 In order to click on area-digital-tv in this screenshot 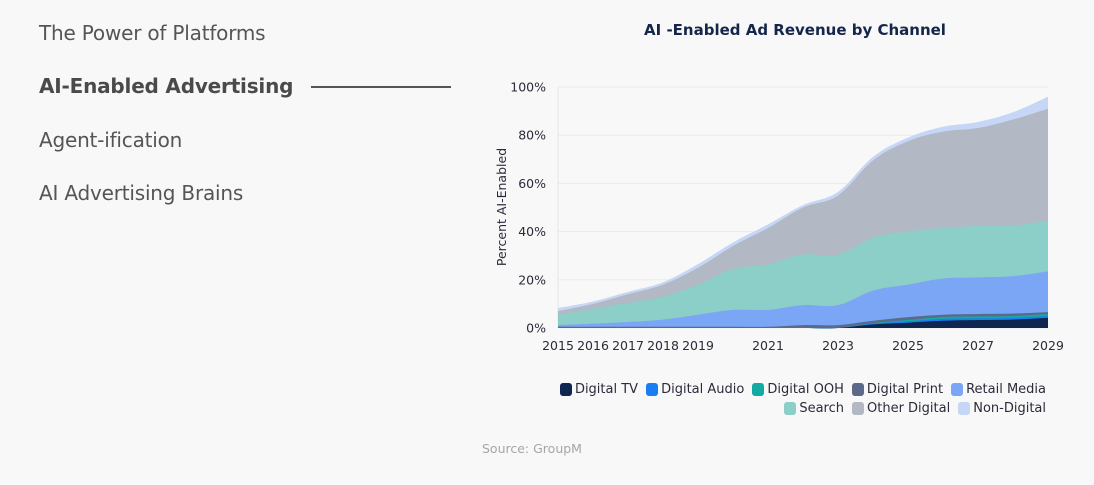, I will do `click(803, 323)`.